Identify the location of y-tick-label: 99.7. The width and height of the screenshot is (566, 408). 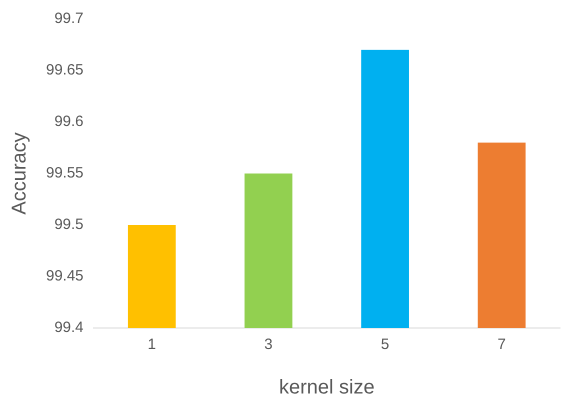
(69, 19).